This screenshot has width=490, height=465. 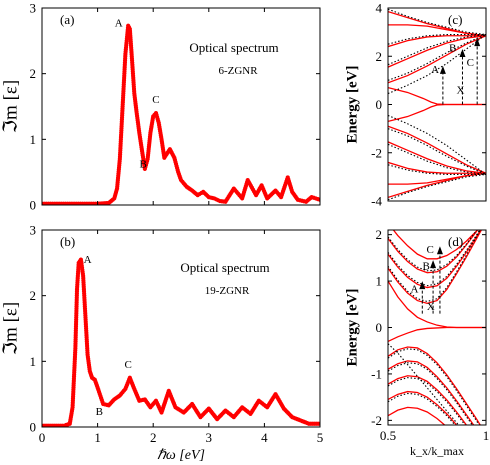 I want to click on panel-label: (d), so click(x=455, y=241).